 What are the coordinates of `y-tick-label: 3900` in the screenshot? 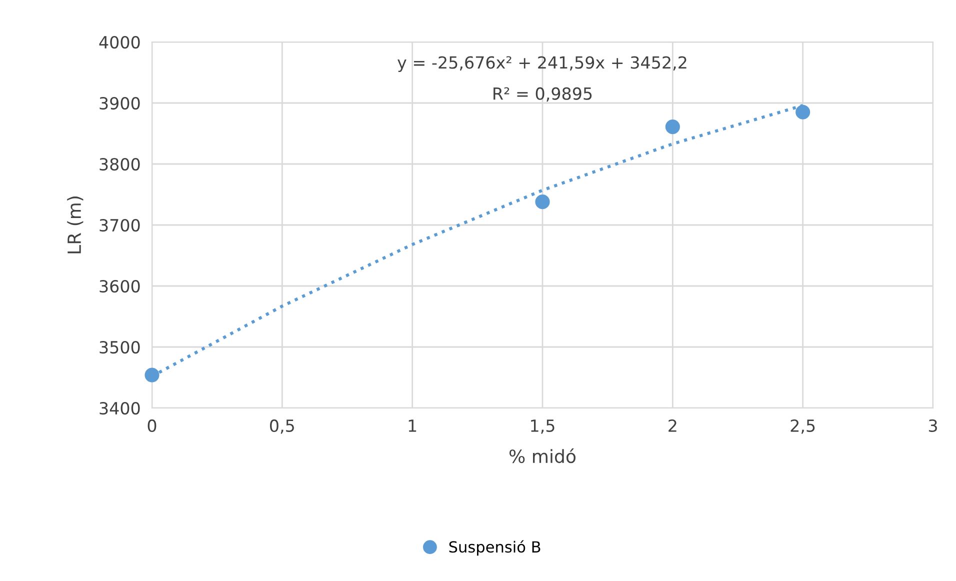 It's located at (120, 103).